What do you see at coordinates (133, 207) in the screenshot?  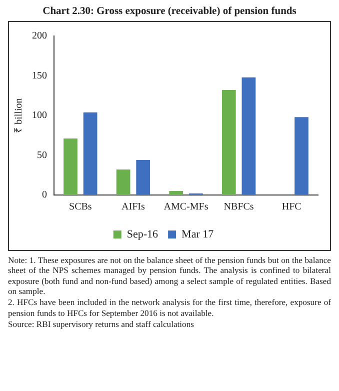 I see `x-tick-label: AIFIs` at bounding box center [133, 207].